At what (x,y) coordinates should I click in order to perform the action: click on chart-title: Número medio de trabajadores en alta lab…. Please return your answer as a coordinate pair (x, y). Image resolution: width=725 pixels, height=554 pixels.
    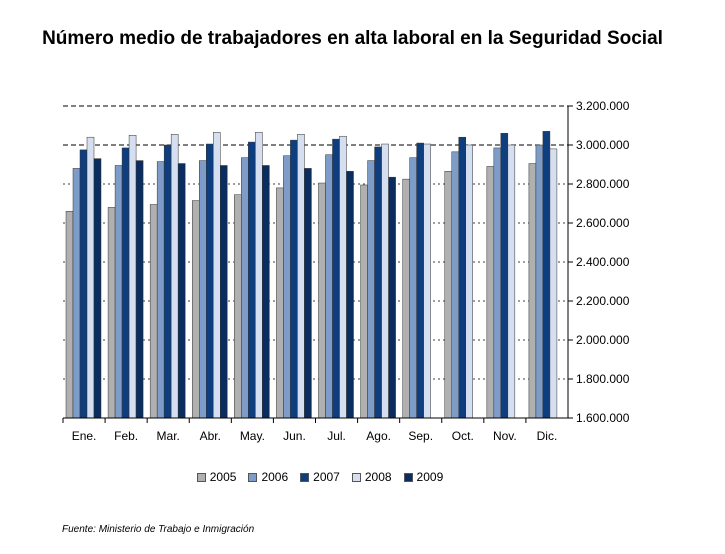
    Looking at the image, I should click on (352, 38).